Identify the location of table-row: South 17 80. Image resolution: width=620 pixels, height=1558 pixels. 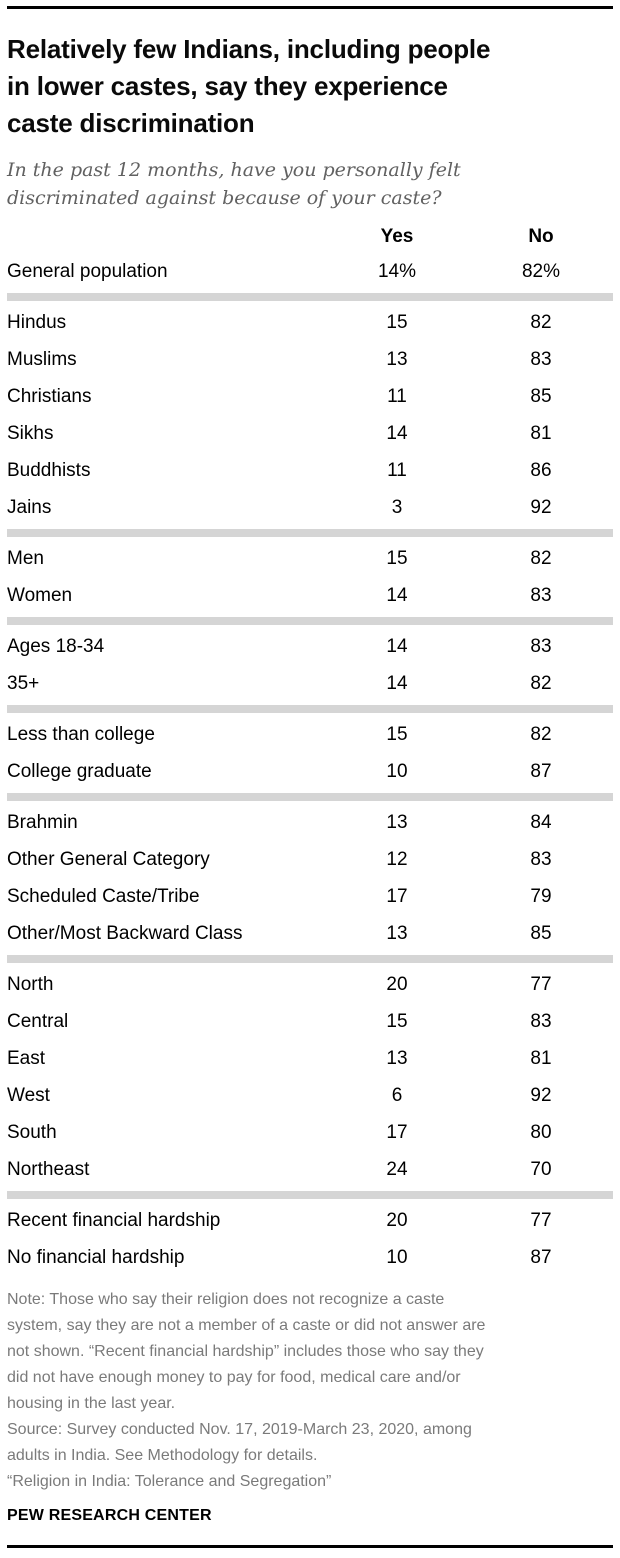
(310, 1132).